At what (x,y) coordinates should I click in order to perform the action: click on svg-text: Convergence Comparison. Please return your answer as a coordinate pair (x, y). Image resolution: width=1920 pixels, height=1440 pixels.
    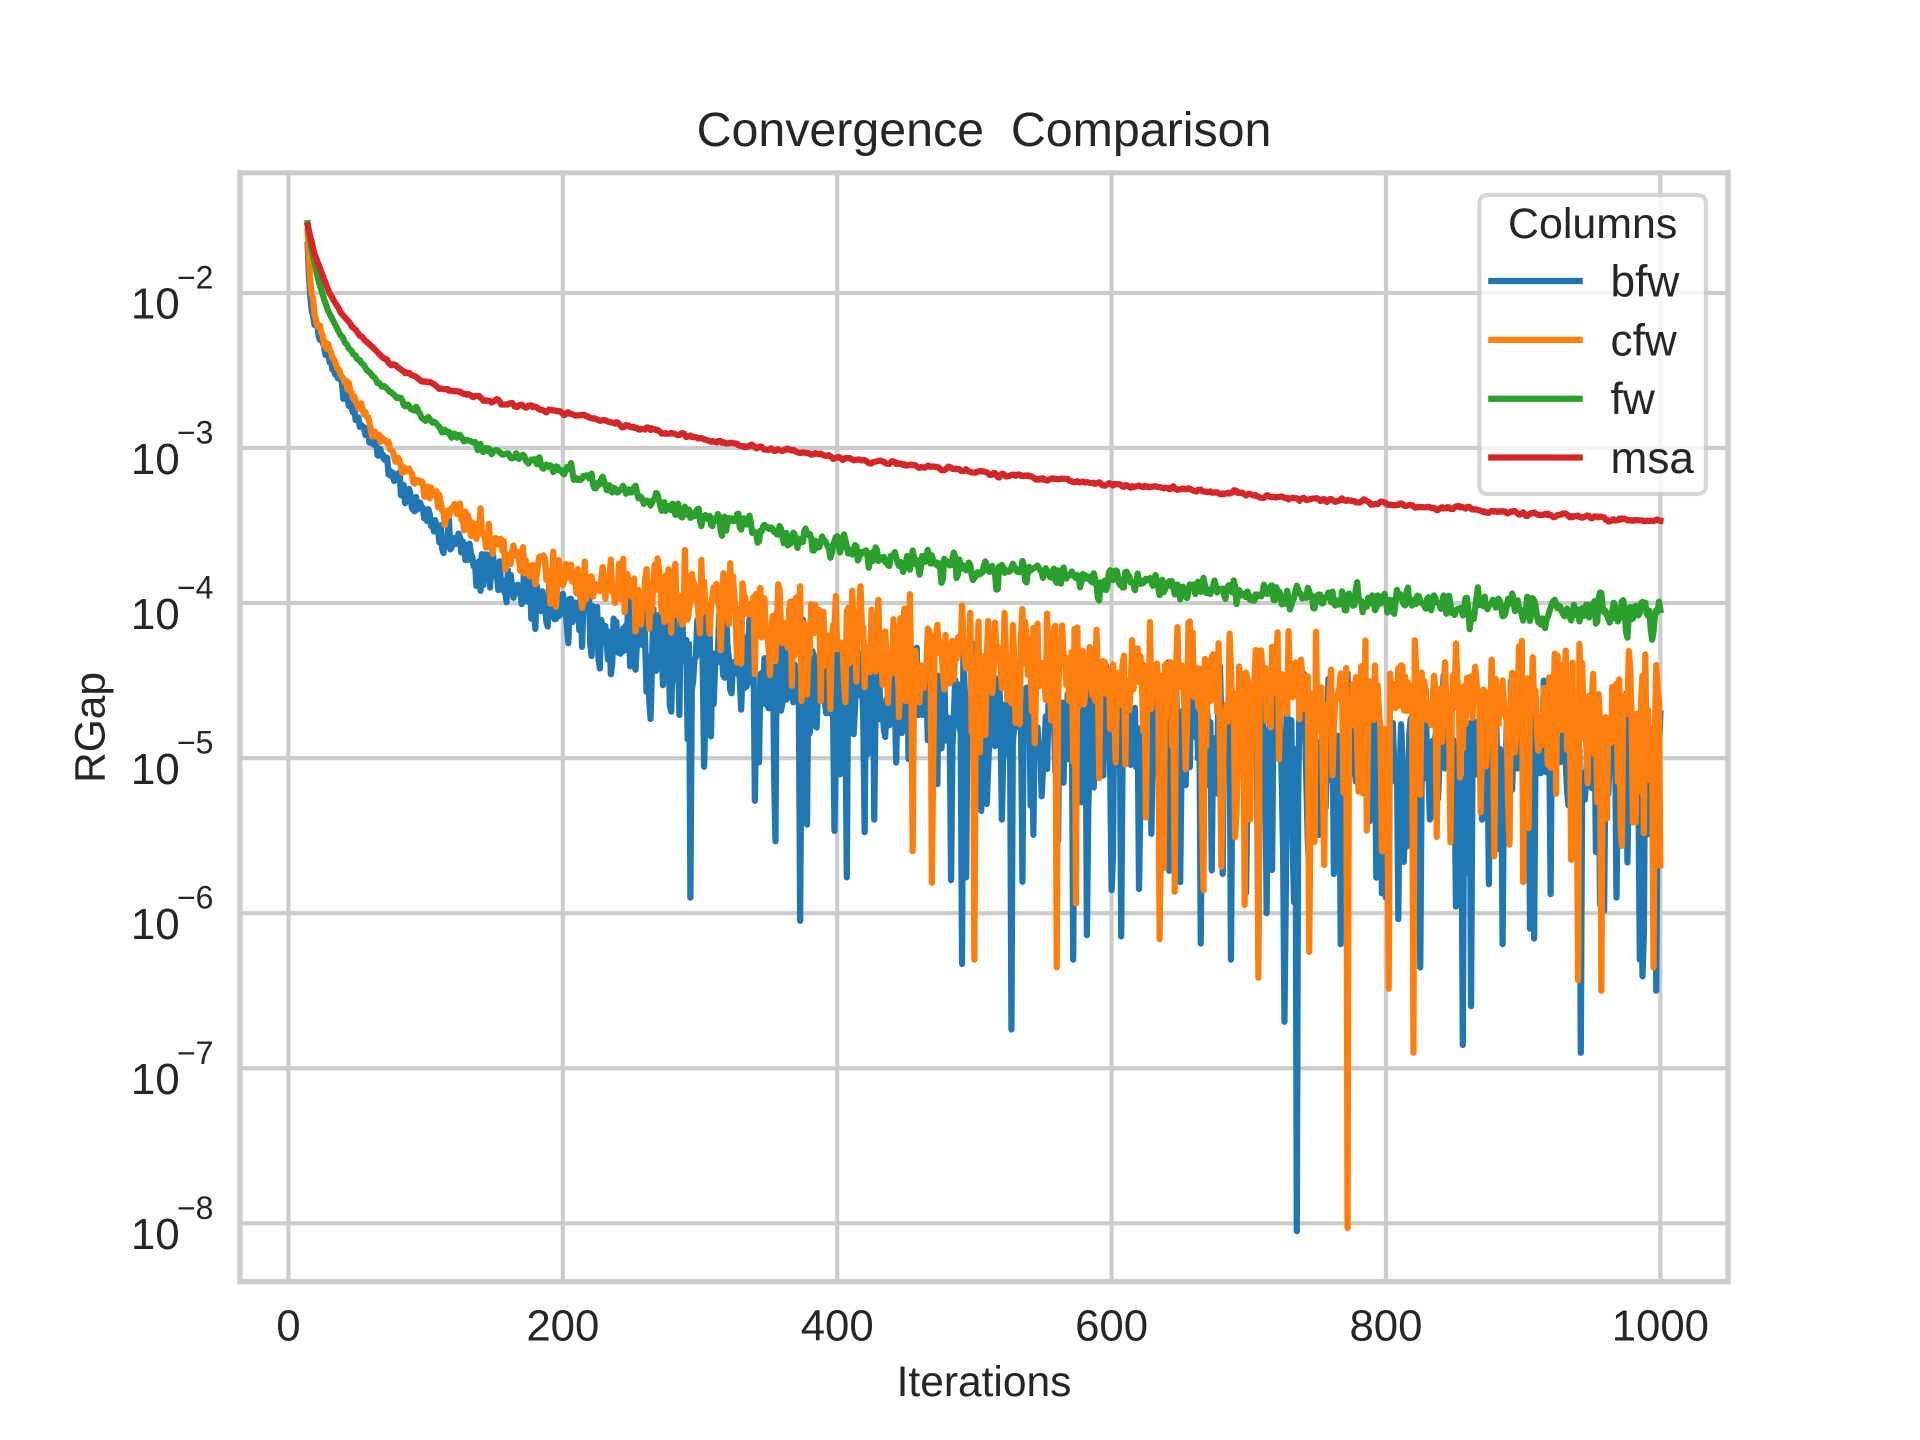
    Looking at the image, I should click on (984, 130).